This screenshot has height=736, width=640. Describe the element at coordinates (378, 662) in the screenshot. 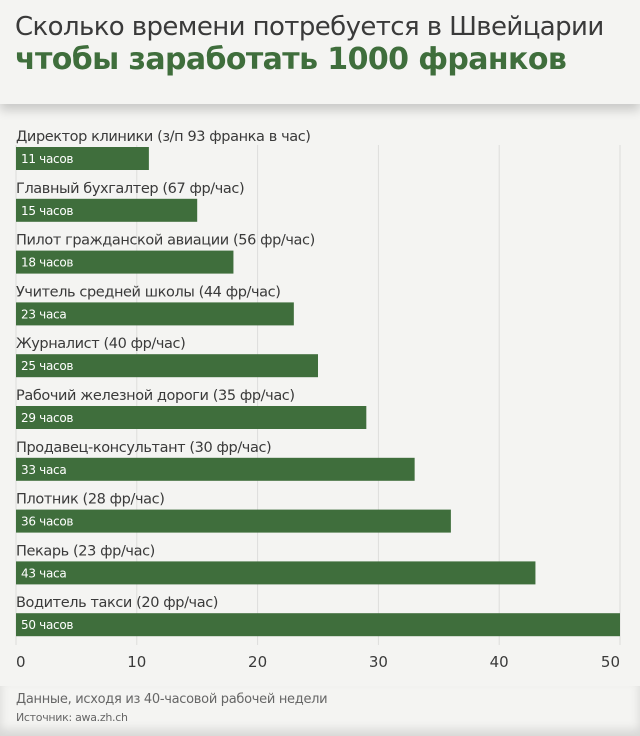

I see `x-tick-label: 30` at that location.